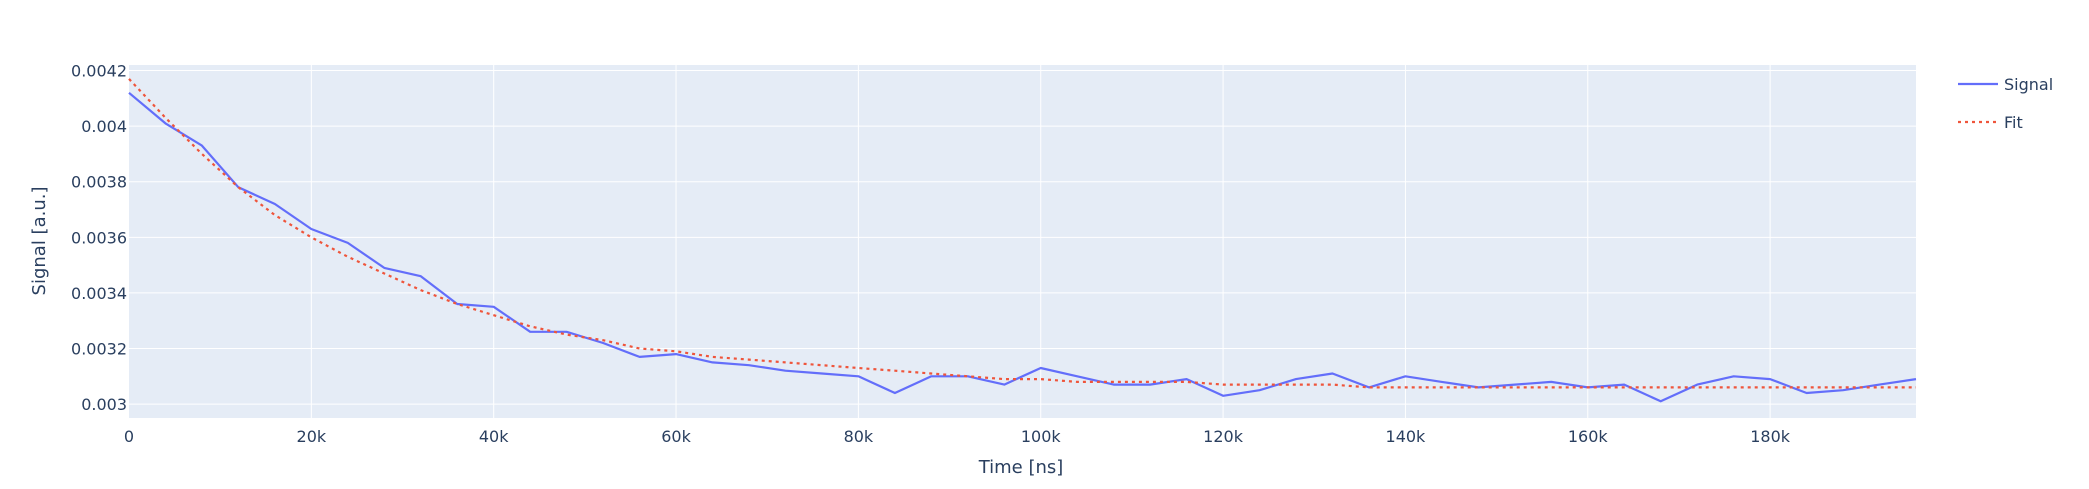  I want to click on x-tick-label: 20k, so click(312, 436).